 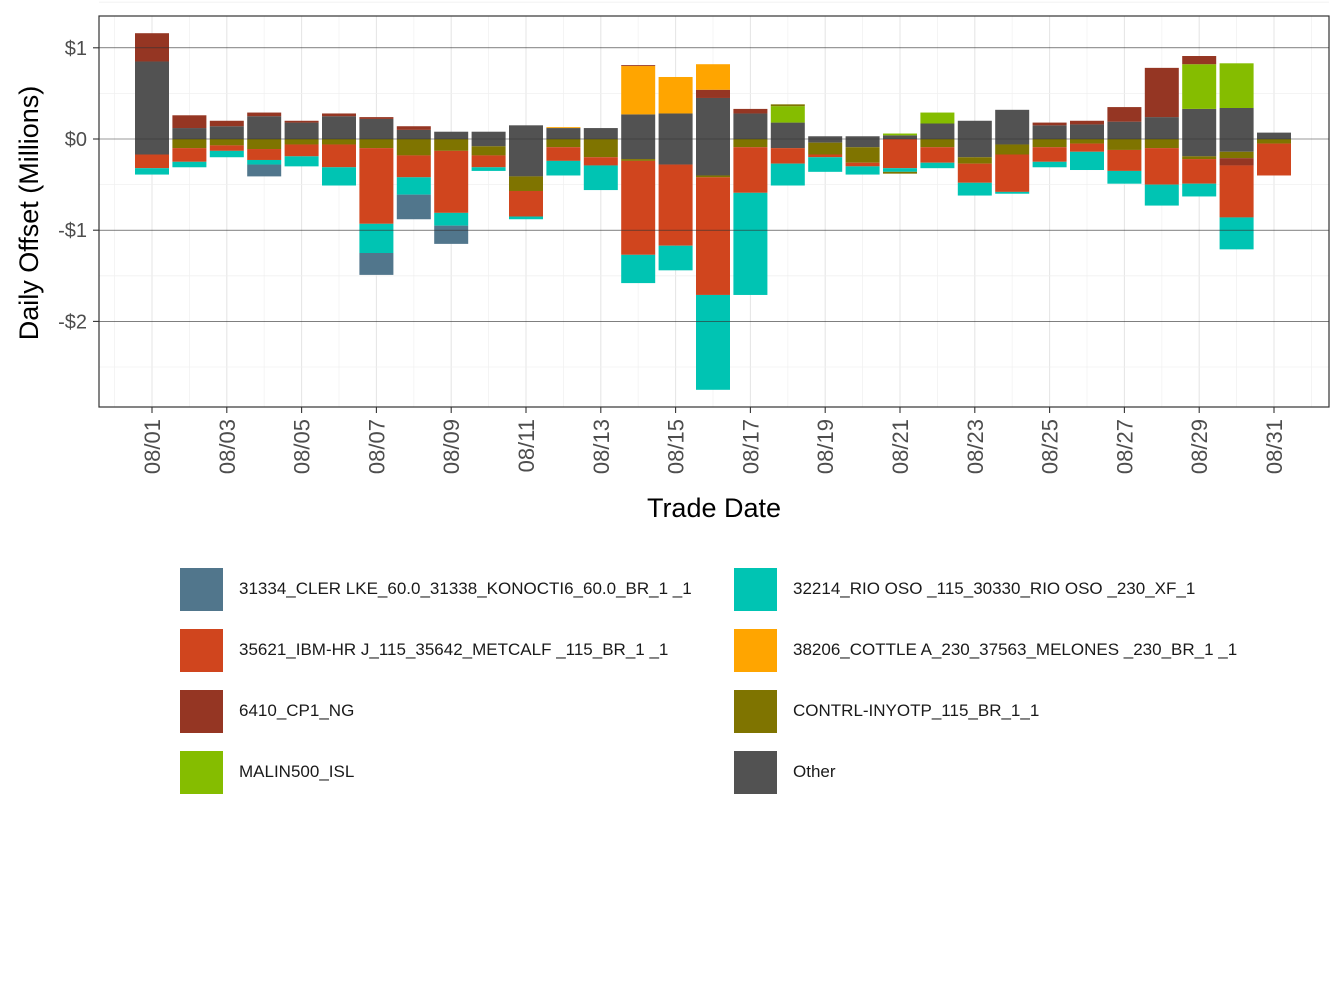 I want to click on x-tick-label: 08/25, so click(x=1050, y=446).